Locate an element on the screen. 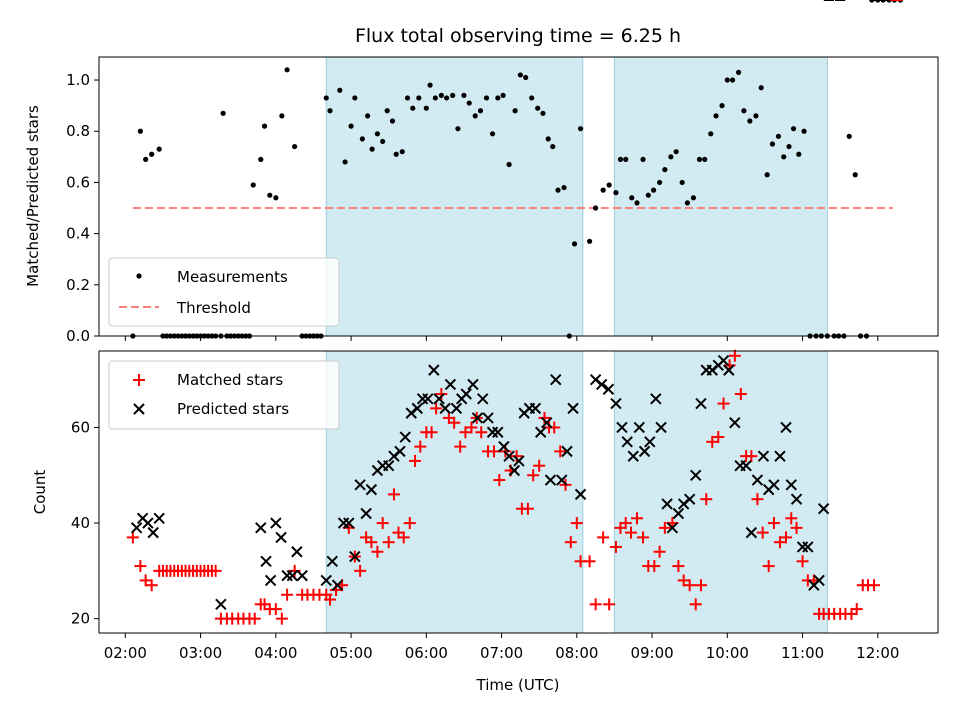 The height and width of the screenshot is (720, 960). x-tick-label: 06:00 is located at coordinates (426, 653).